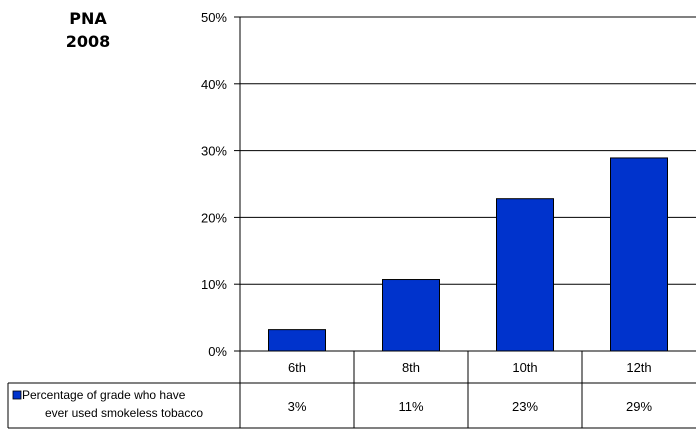 The width and height of the screenshot is (696, 430). What do you see at coordinates (214, 217) in the screenshot?
I see `y-tick-label: 20%` at bounding box center [214, 217].